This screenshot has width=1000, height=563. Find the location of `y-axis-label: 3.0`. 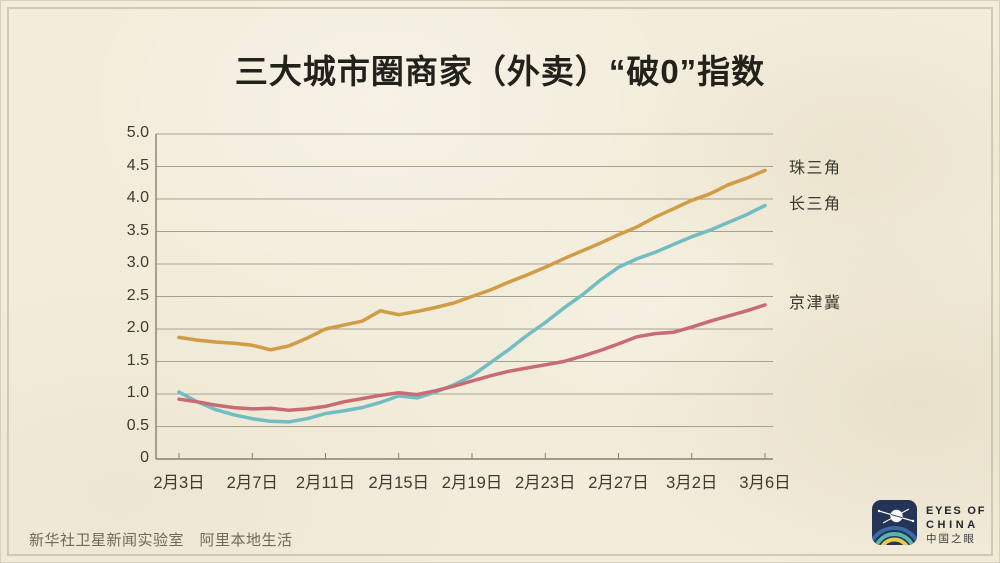

y-axis-label: 3.0 is located at coordinates (137, 262).